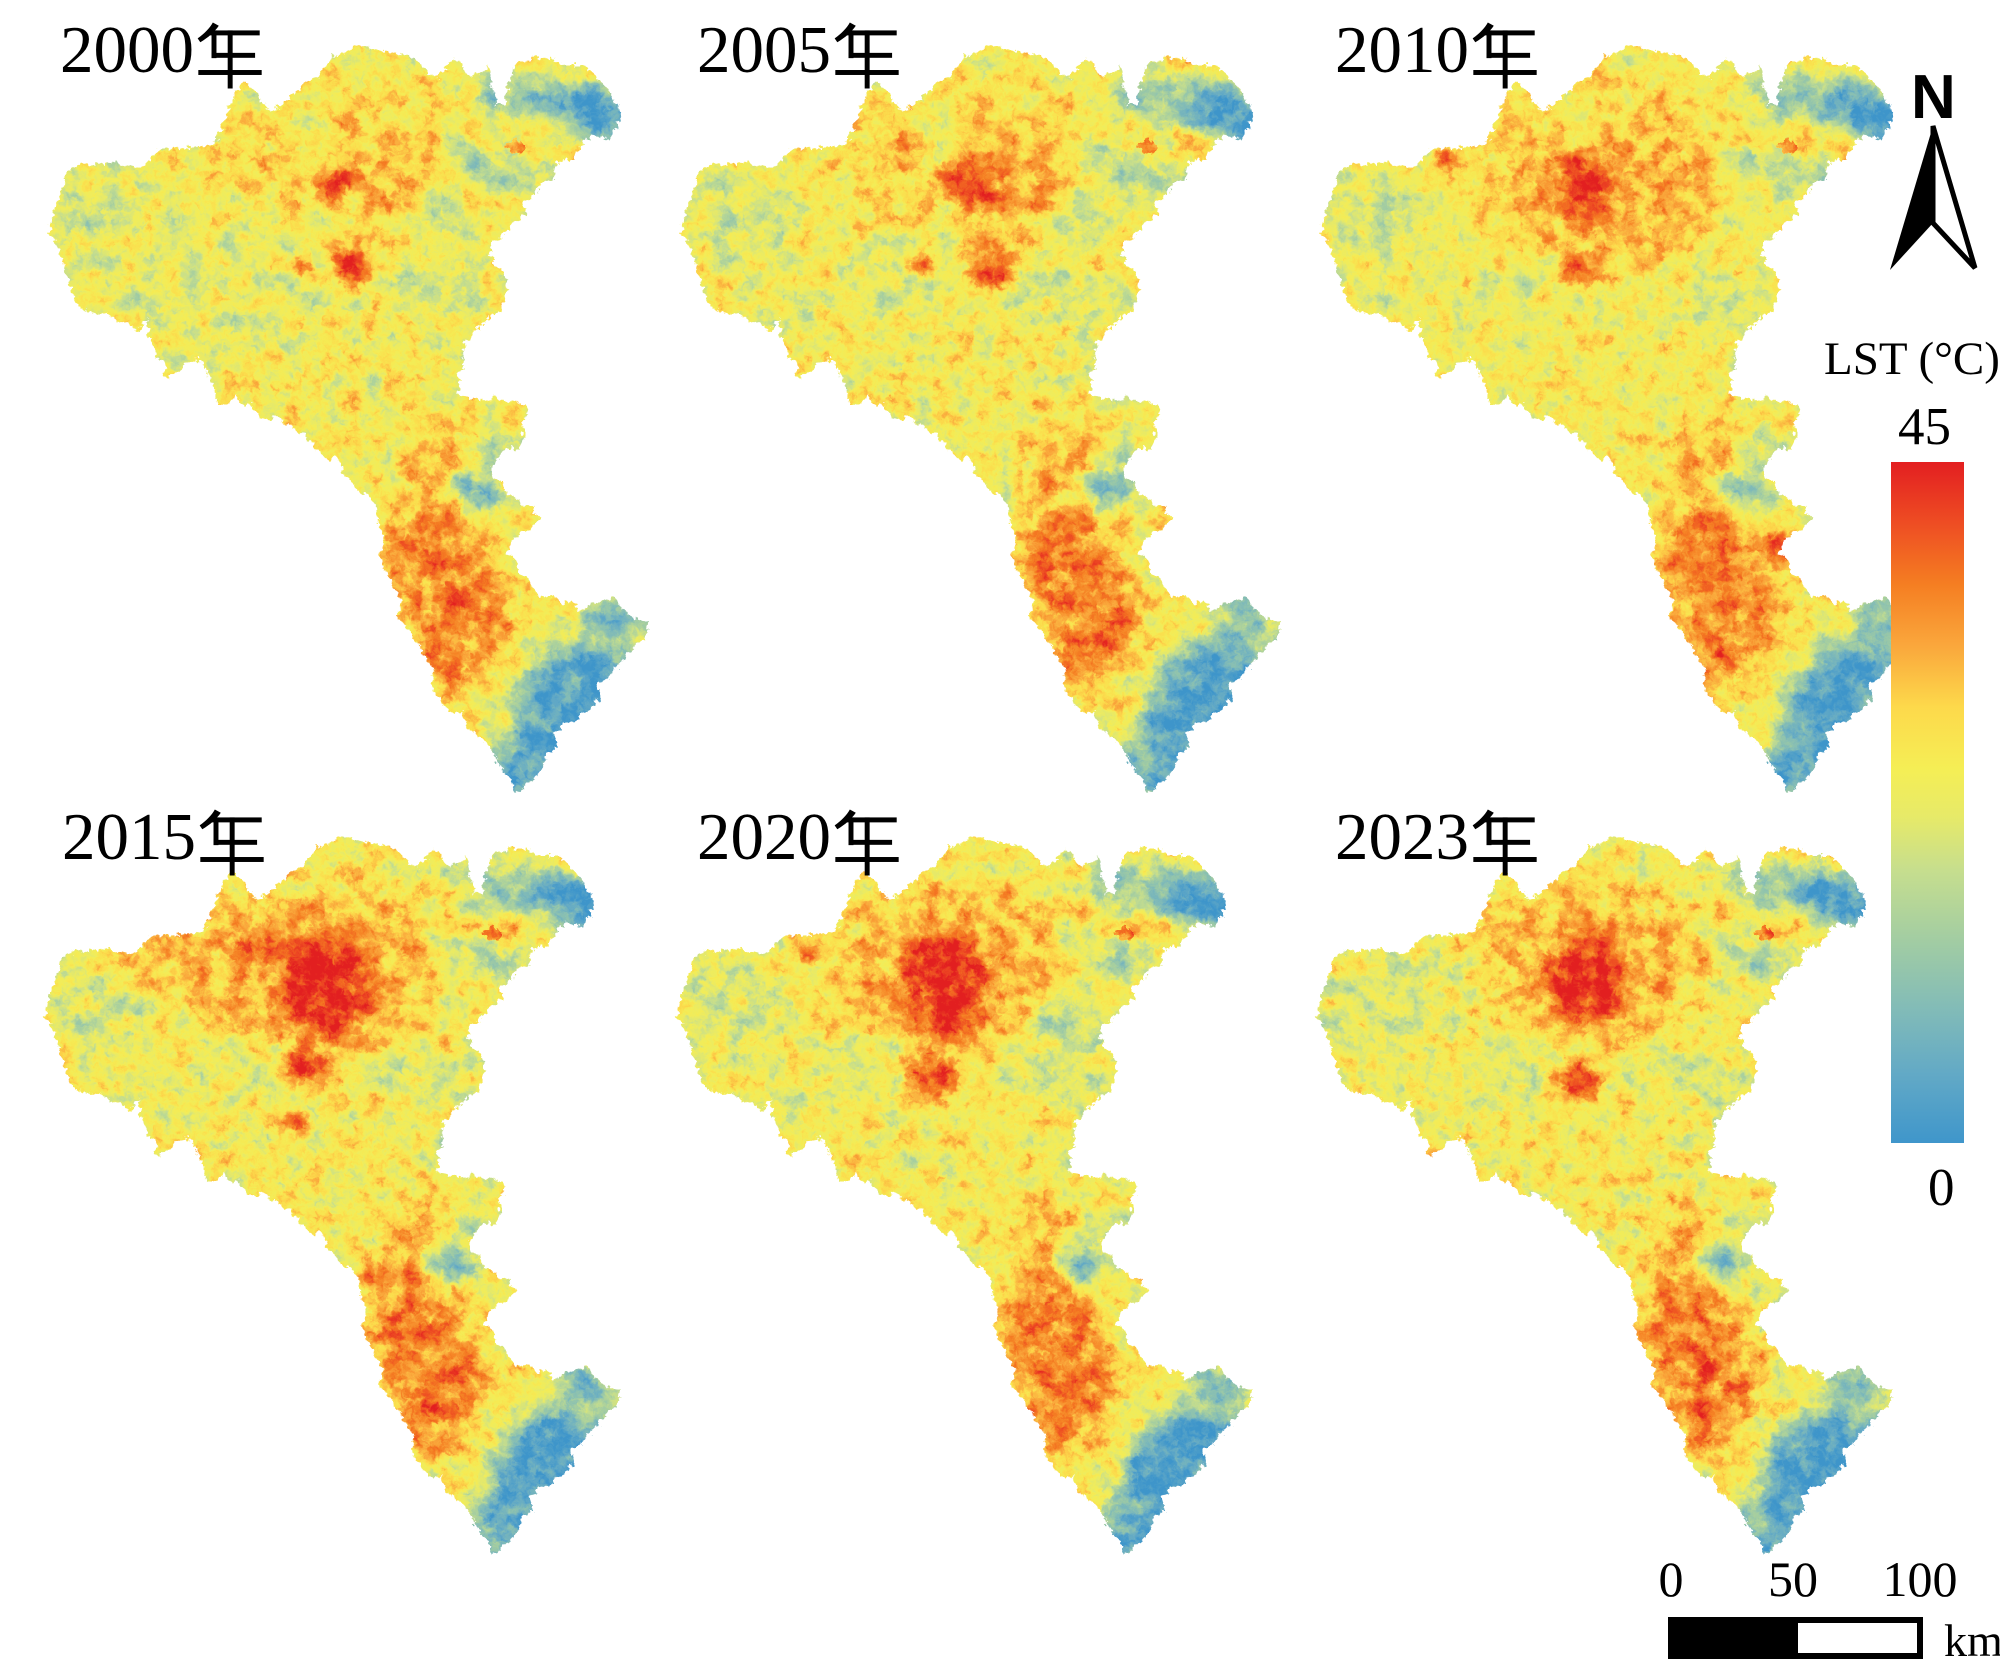 The height and width of the screenshot is (1665, 2000). What do you see at coordinates (1402, 50) in the screenshot?
I see `svg-text: 2010` at bounding box center [1402, 50].